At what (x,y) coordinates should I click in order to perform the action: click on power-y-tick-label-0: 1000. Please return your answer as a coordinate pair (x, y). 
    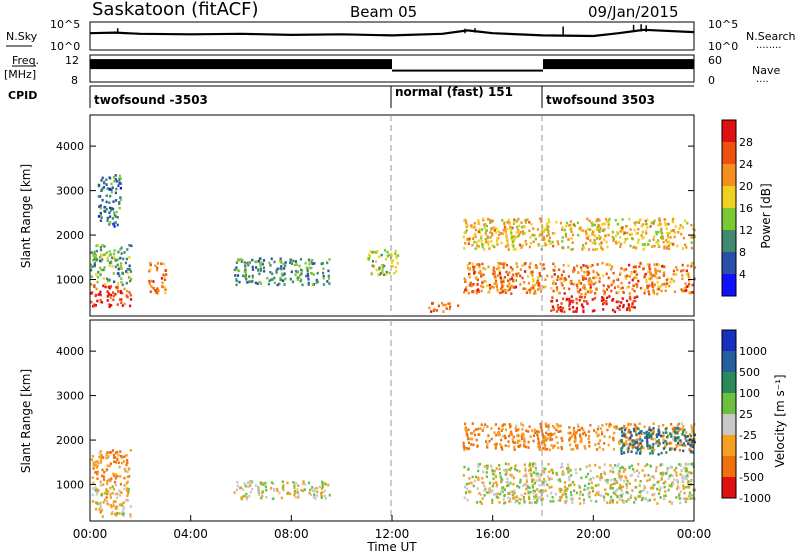
    Looking at the image, I should click on (70, 280).